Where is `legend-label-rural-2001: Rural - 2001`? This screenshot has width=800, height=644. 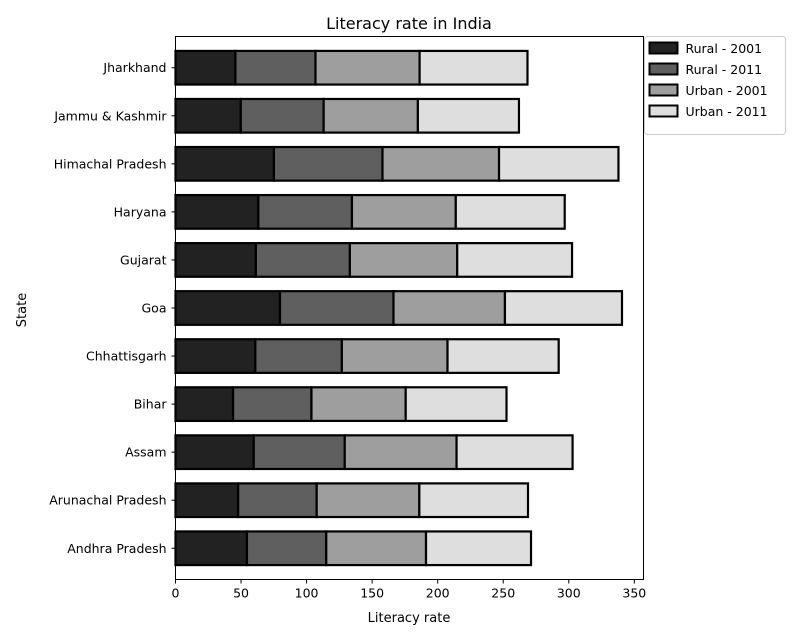 legend-label-rural-2001: Rural - 2001 is located at coordinates (724, 48).